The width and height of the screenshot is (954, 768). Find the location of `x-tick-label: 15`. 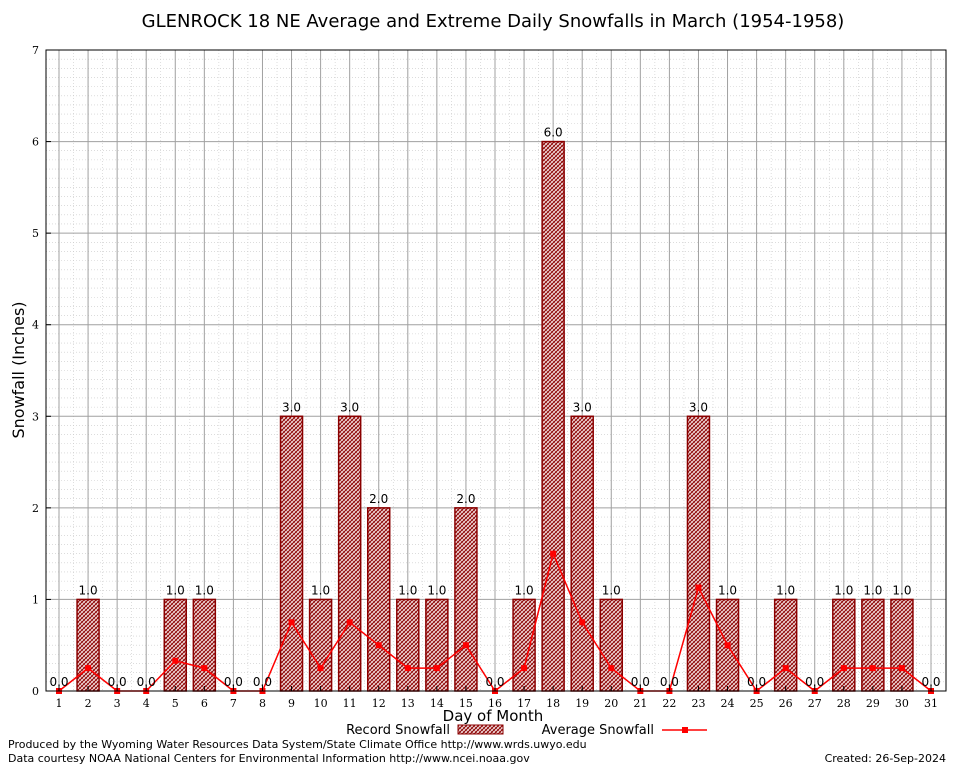

x-tick-label: 15 is located at coordinates (466, 703).